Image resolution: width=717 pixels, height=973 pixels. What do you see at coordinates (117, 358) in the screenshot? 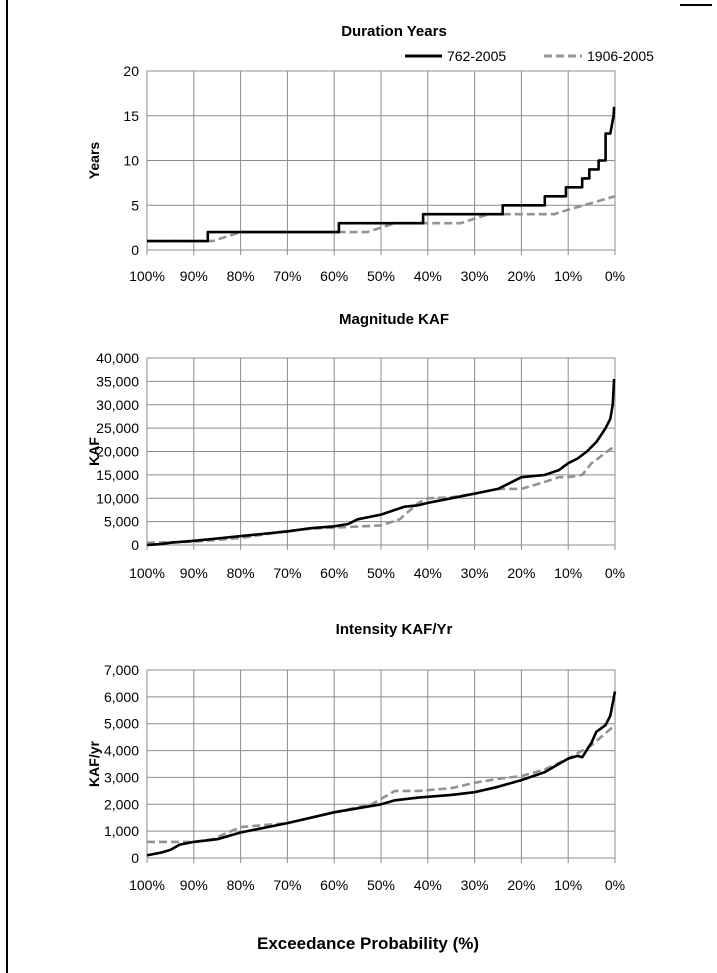
I see `y-tick-label: 40,000` at bounding box center [117, 358].